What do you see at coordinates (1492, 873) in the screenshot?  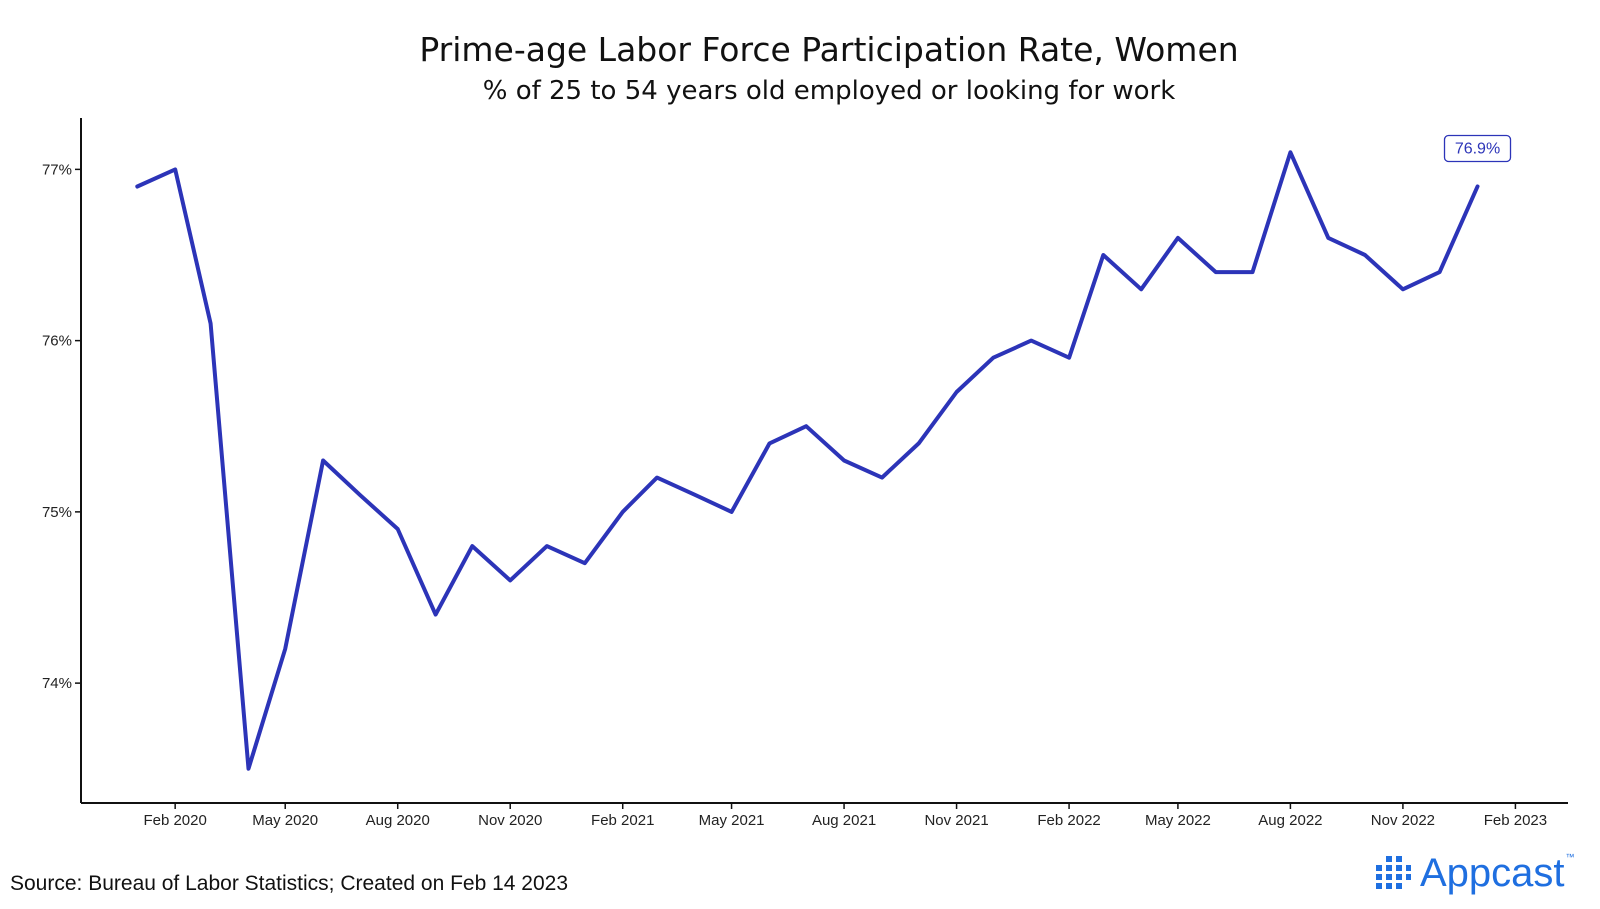 I see `logo-text: Appcast` at bounding box center [1492, 873].